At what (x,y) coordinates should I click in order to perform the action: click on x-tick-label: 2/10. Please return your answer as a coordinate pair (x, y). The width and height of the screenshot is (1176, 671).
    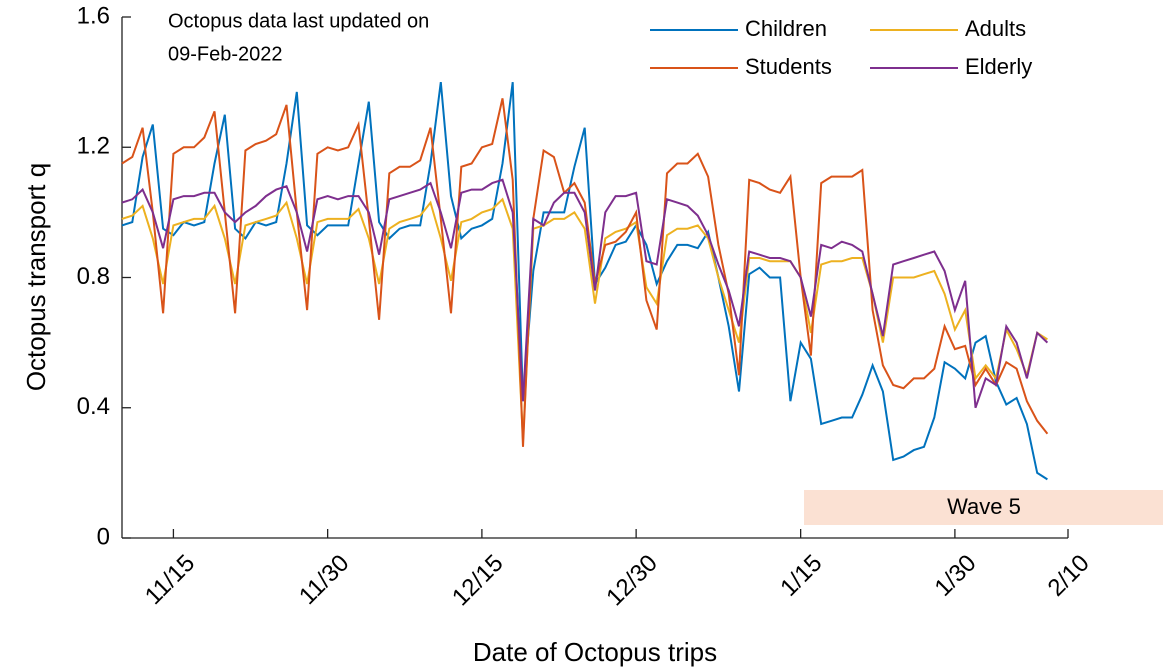
    Looking at the image, I should click on (1069, 576).